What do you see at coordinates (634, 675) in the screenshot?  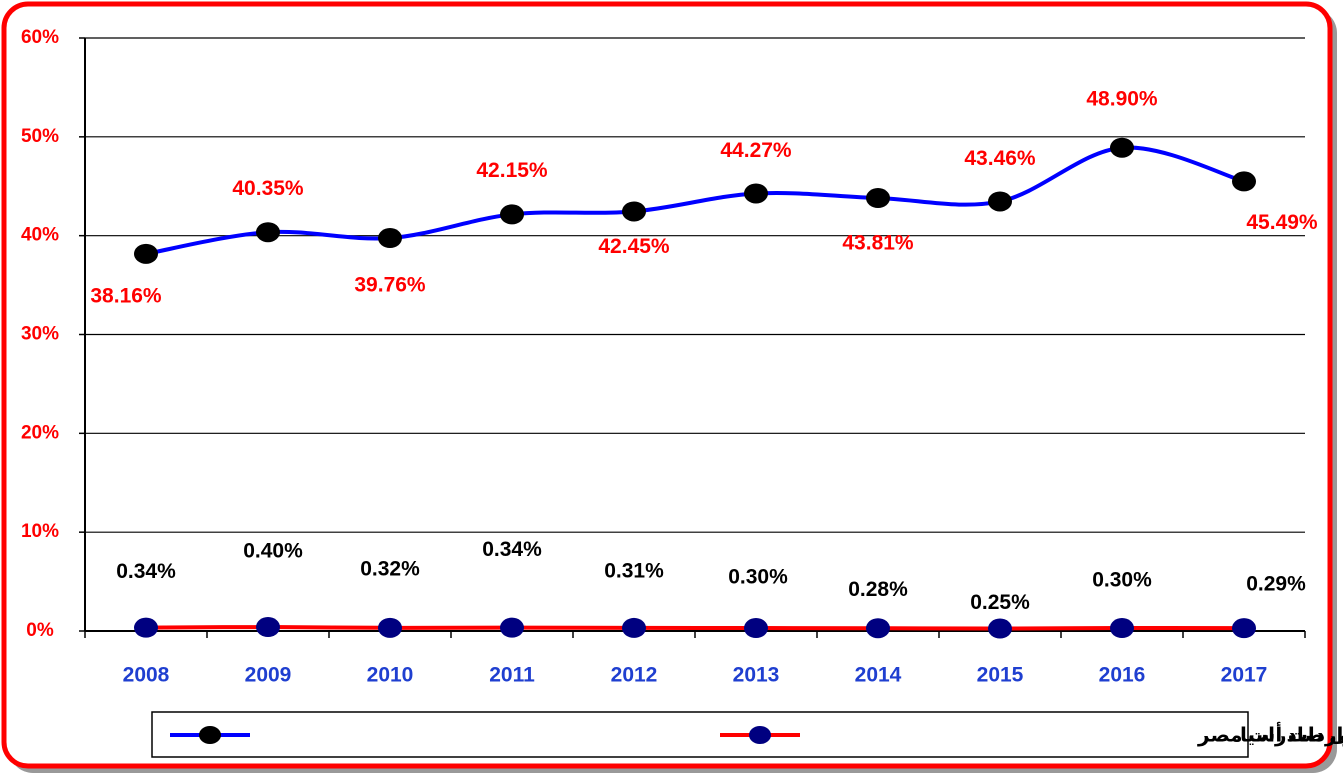 I see `x-tick-label: 2012` at bounding box center [634, 675].